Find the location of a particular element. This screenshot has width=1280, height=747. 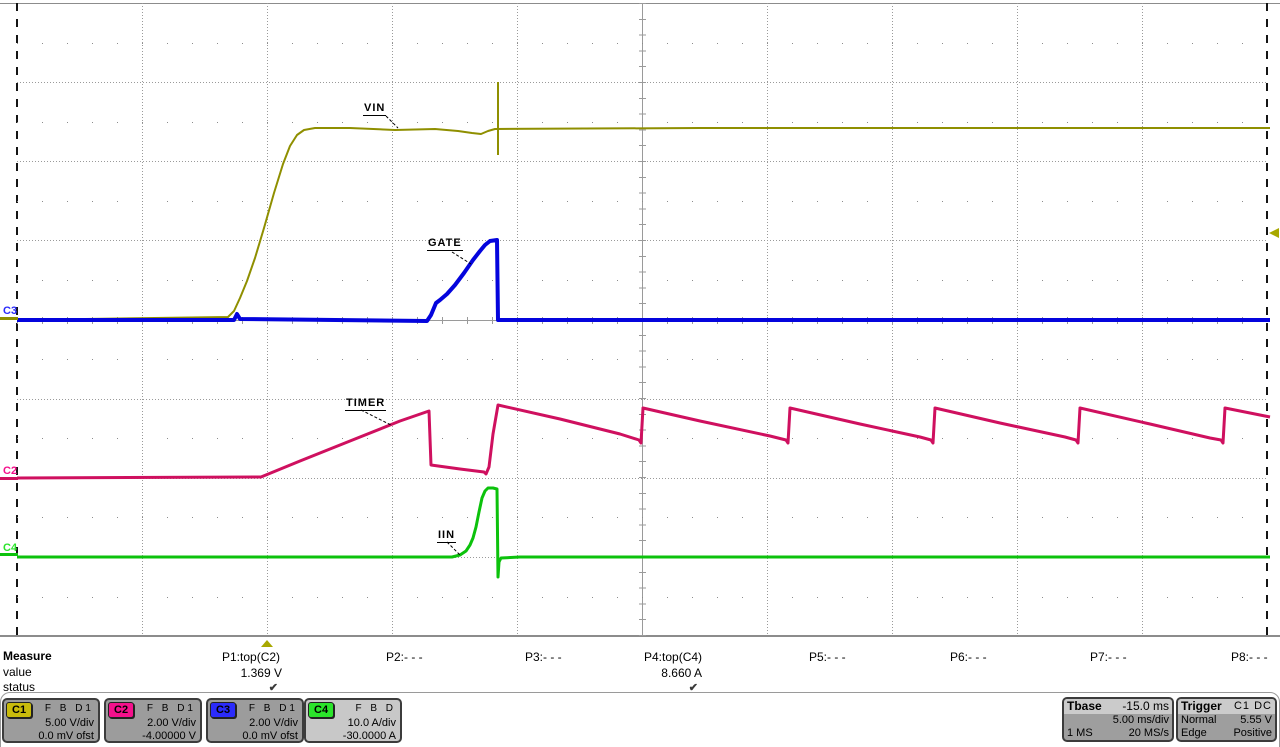

trigger-mode: Normal is located at coordinates (1199, 720).